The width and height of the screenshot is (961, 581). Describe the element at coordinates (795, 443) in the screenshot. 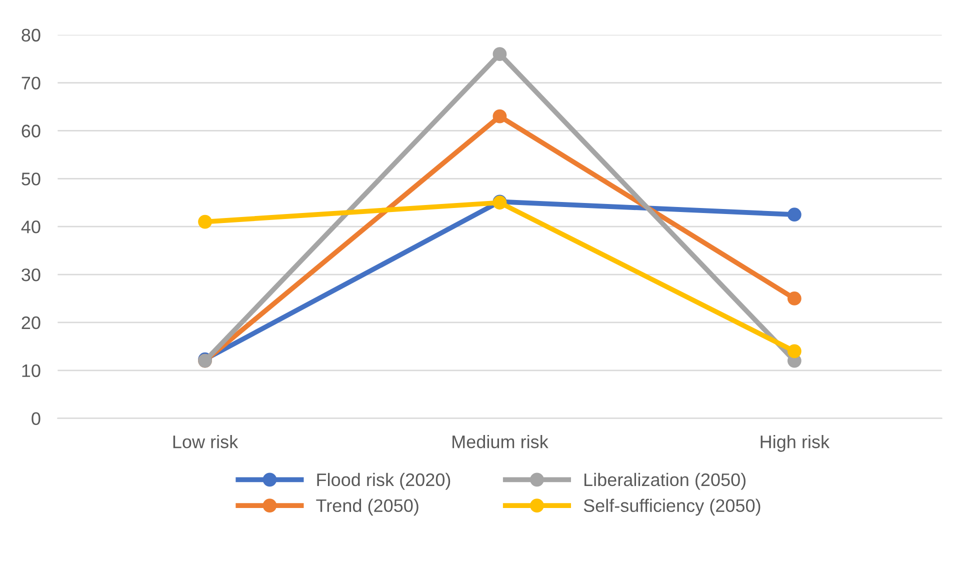

I see `x-tick-label: High risk` at that location.